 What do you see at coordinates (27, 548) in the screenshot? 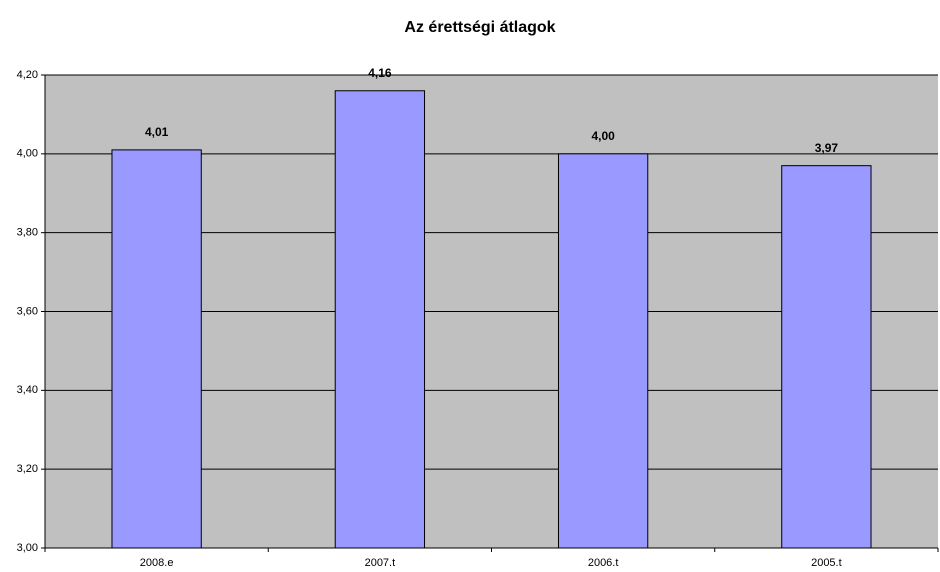
I see `y-tick-label: 3,00` at bounding box center [27, 548].